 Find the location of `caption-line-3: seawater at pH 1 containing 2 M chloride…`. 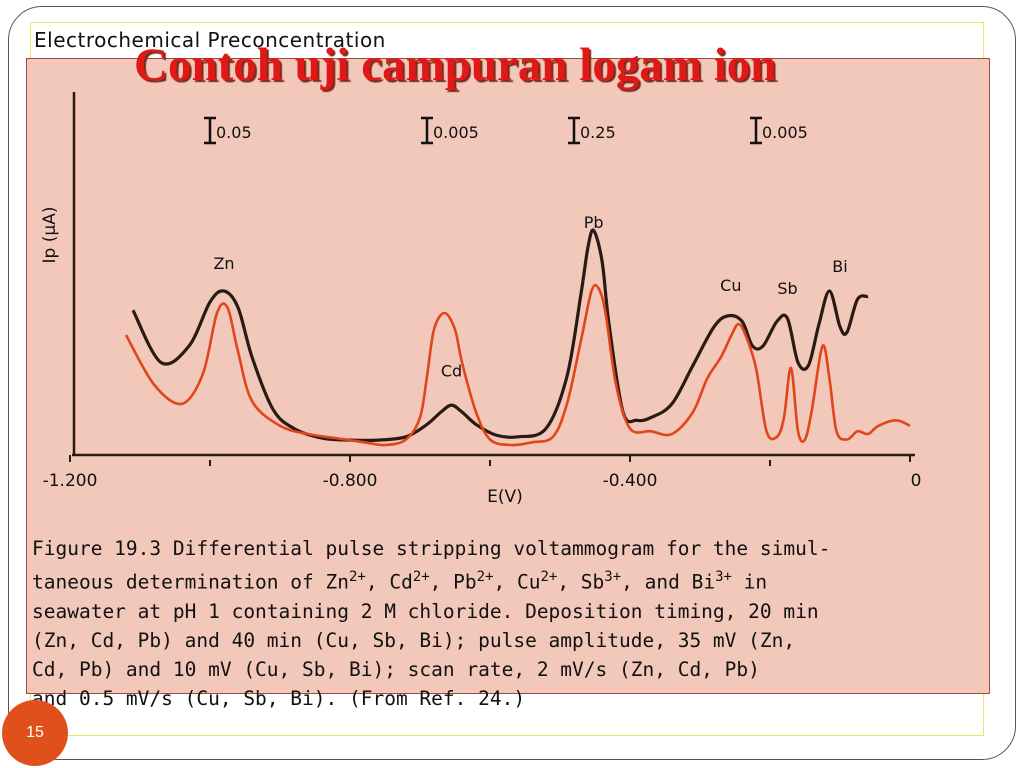

caption-line-3: seawater at pH 1 containing 2 M chloride… is located at coordinates (425, 611).